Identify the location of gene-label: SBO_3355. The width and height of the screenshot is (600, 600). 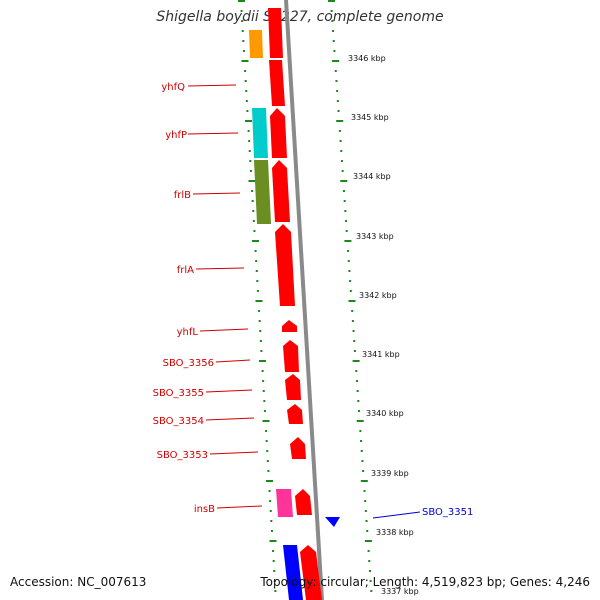
(178, 393).